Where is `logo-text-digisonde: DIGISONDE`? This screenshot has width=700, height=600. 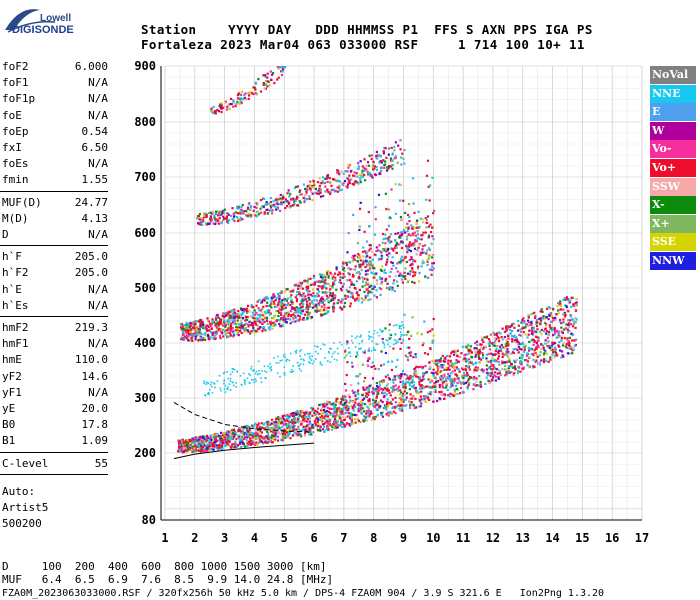
logo-text-digisonde: DIGISONDE is located at coordinates (43, 30).